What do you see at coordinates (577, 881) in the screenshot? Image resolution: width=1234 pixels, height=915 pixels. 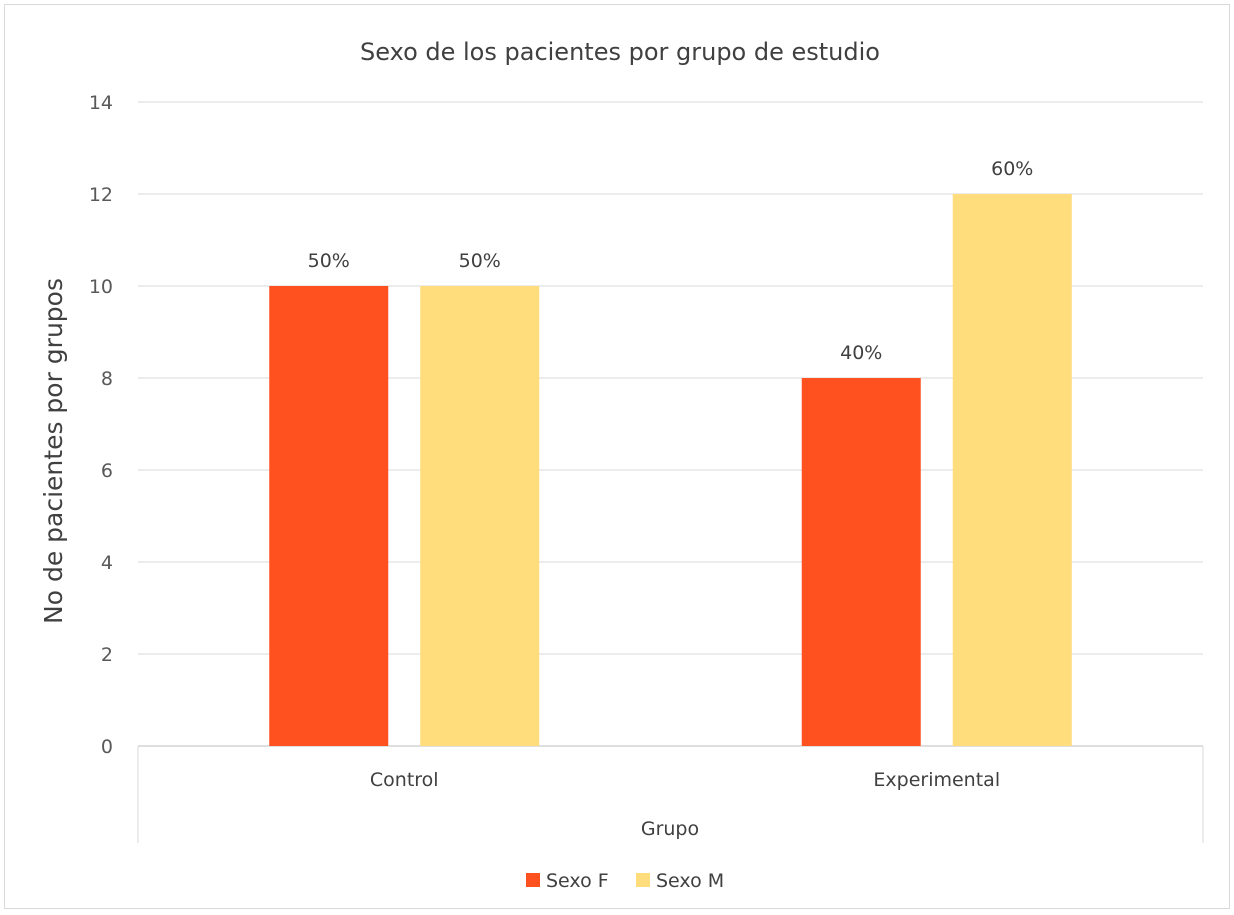 I see `legend-label: Sexo F` at bounding box center [577, 881].